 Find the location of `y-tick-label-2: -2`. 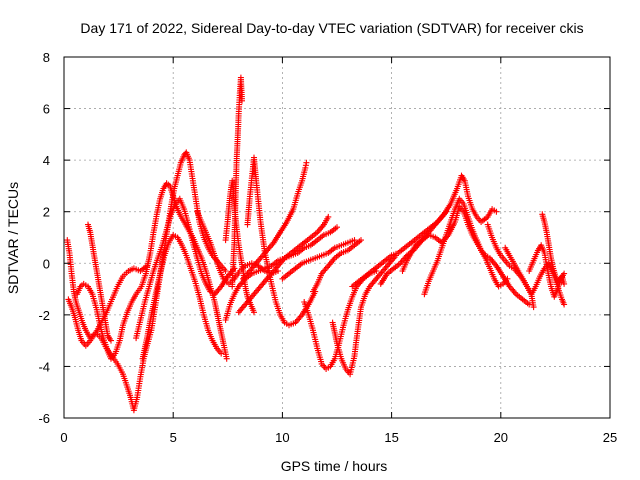

y-tick-label-2: -2 is located at coordinates (44, 315).